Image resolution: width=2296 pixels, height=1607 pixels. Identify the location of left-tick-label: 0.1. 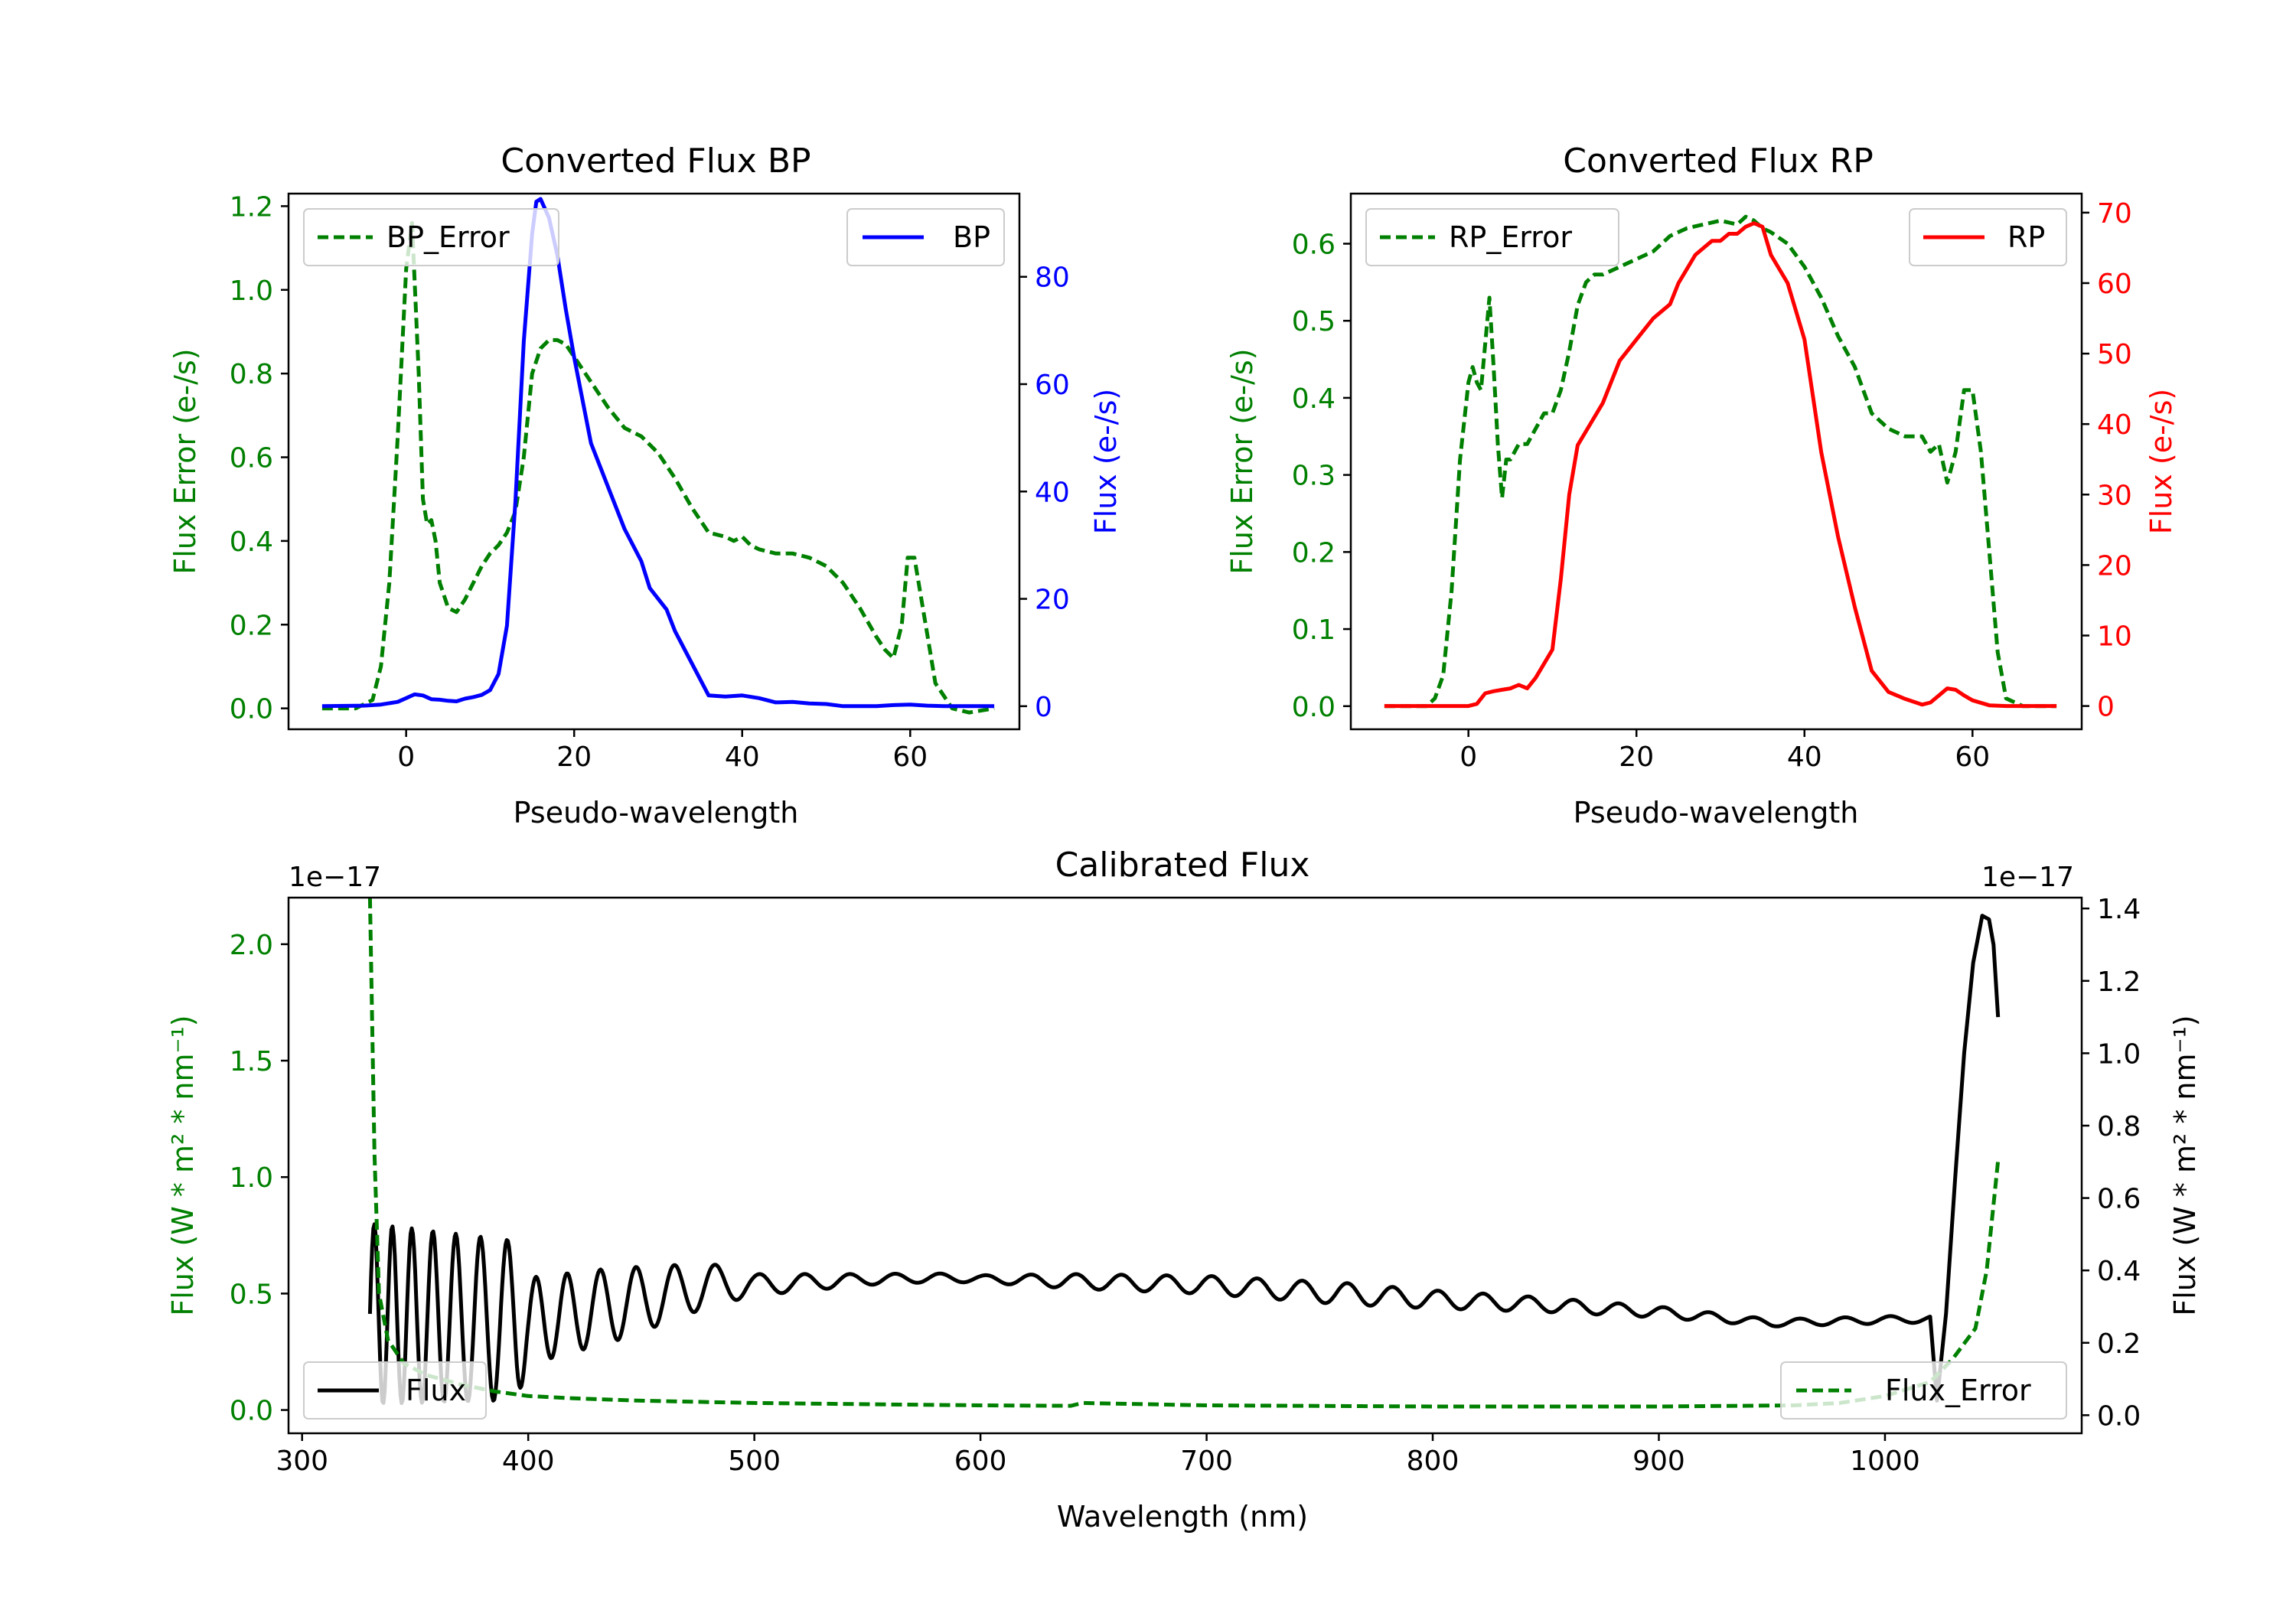
(1314, 630).